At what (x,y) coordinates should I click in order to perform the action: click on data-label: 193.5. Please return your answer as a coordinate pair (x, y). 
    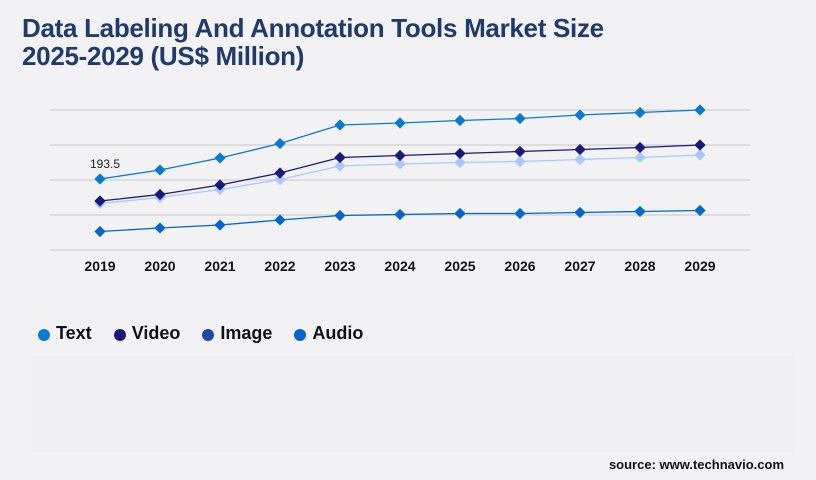
    Looking at the image, I should click on (105, 164).